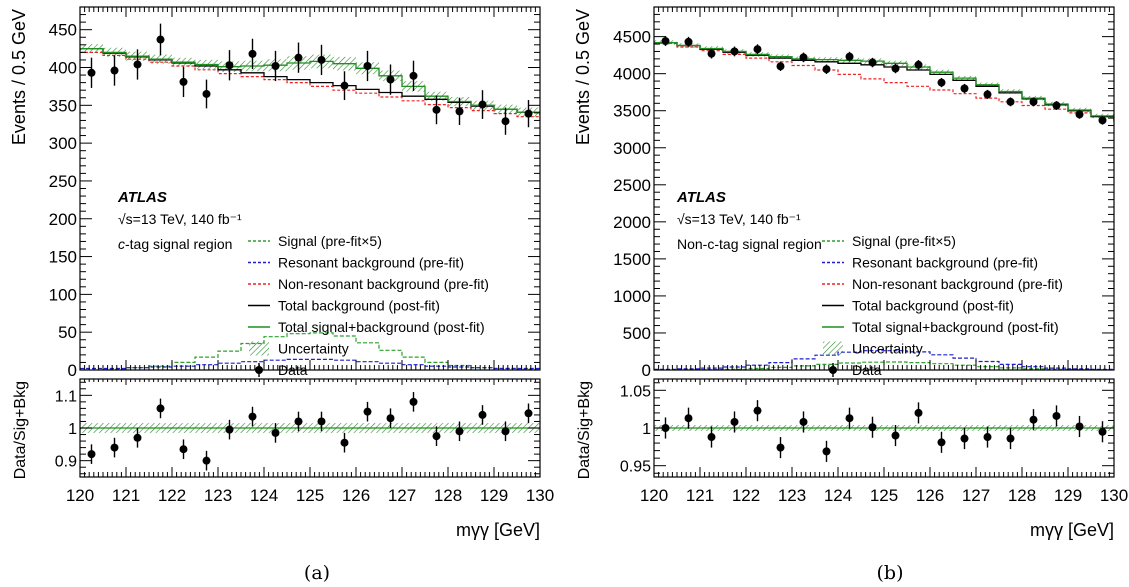 The height and width of the screenshot is (587, 1129). What do you see at coordinates (63, 294) in the screenshot?
I see `y-tick-label: 100` at bounding box center [63, 294].